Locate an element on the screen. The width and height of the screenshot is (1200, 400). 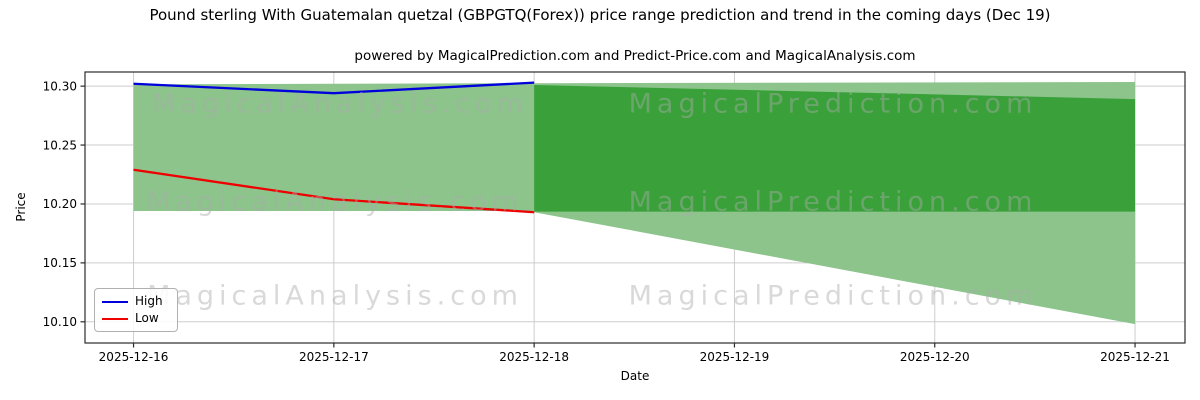
y-axis-label: Price is located at coordinates (21, 207).